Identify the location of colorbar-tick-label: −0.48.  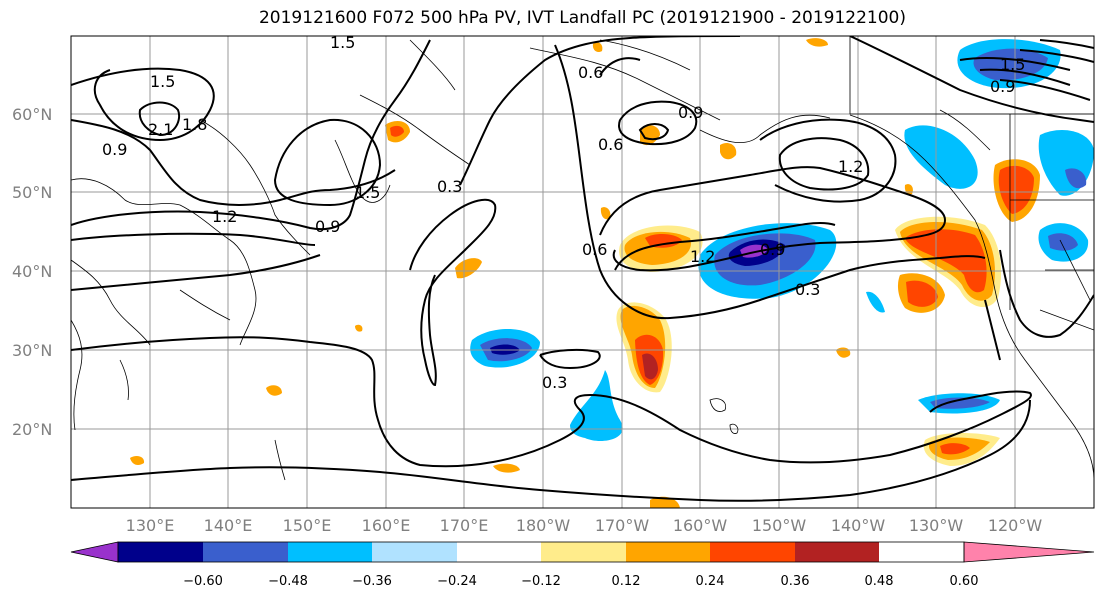
(288, 581).